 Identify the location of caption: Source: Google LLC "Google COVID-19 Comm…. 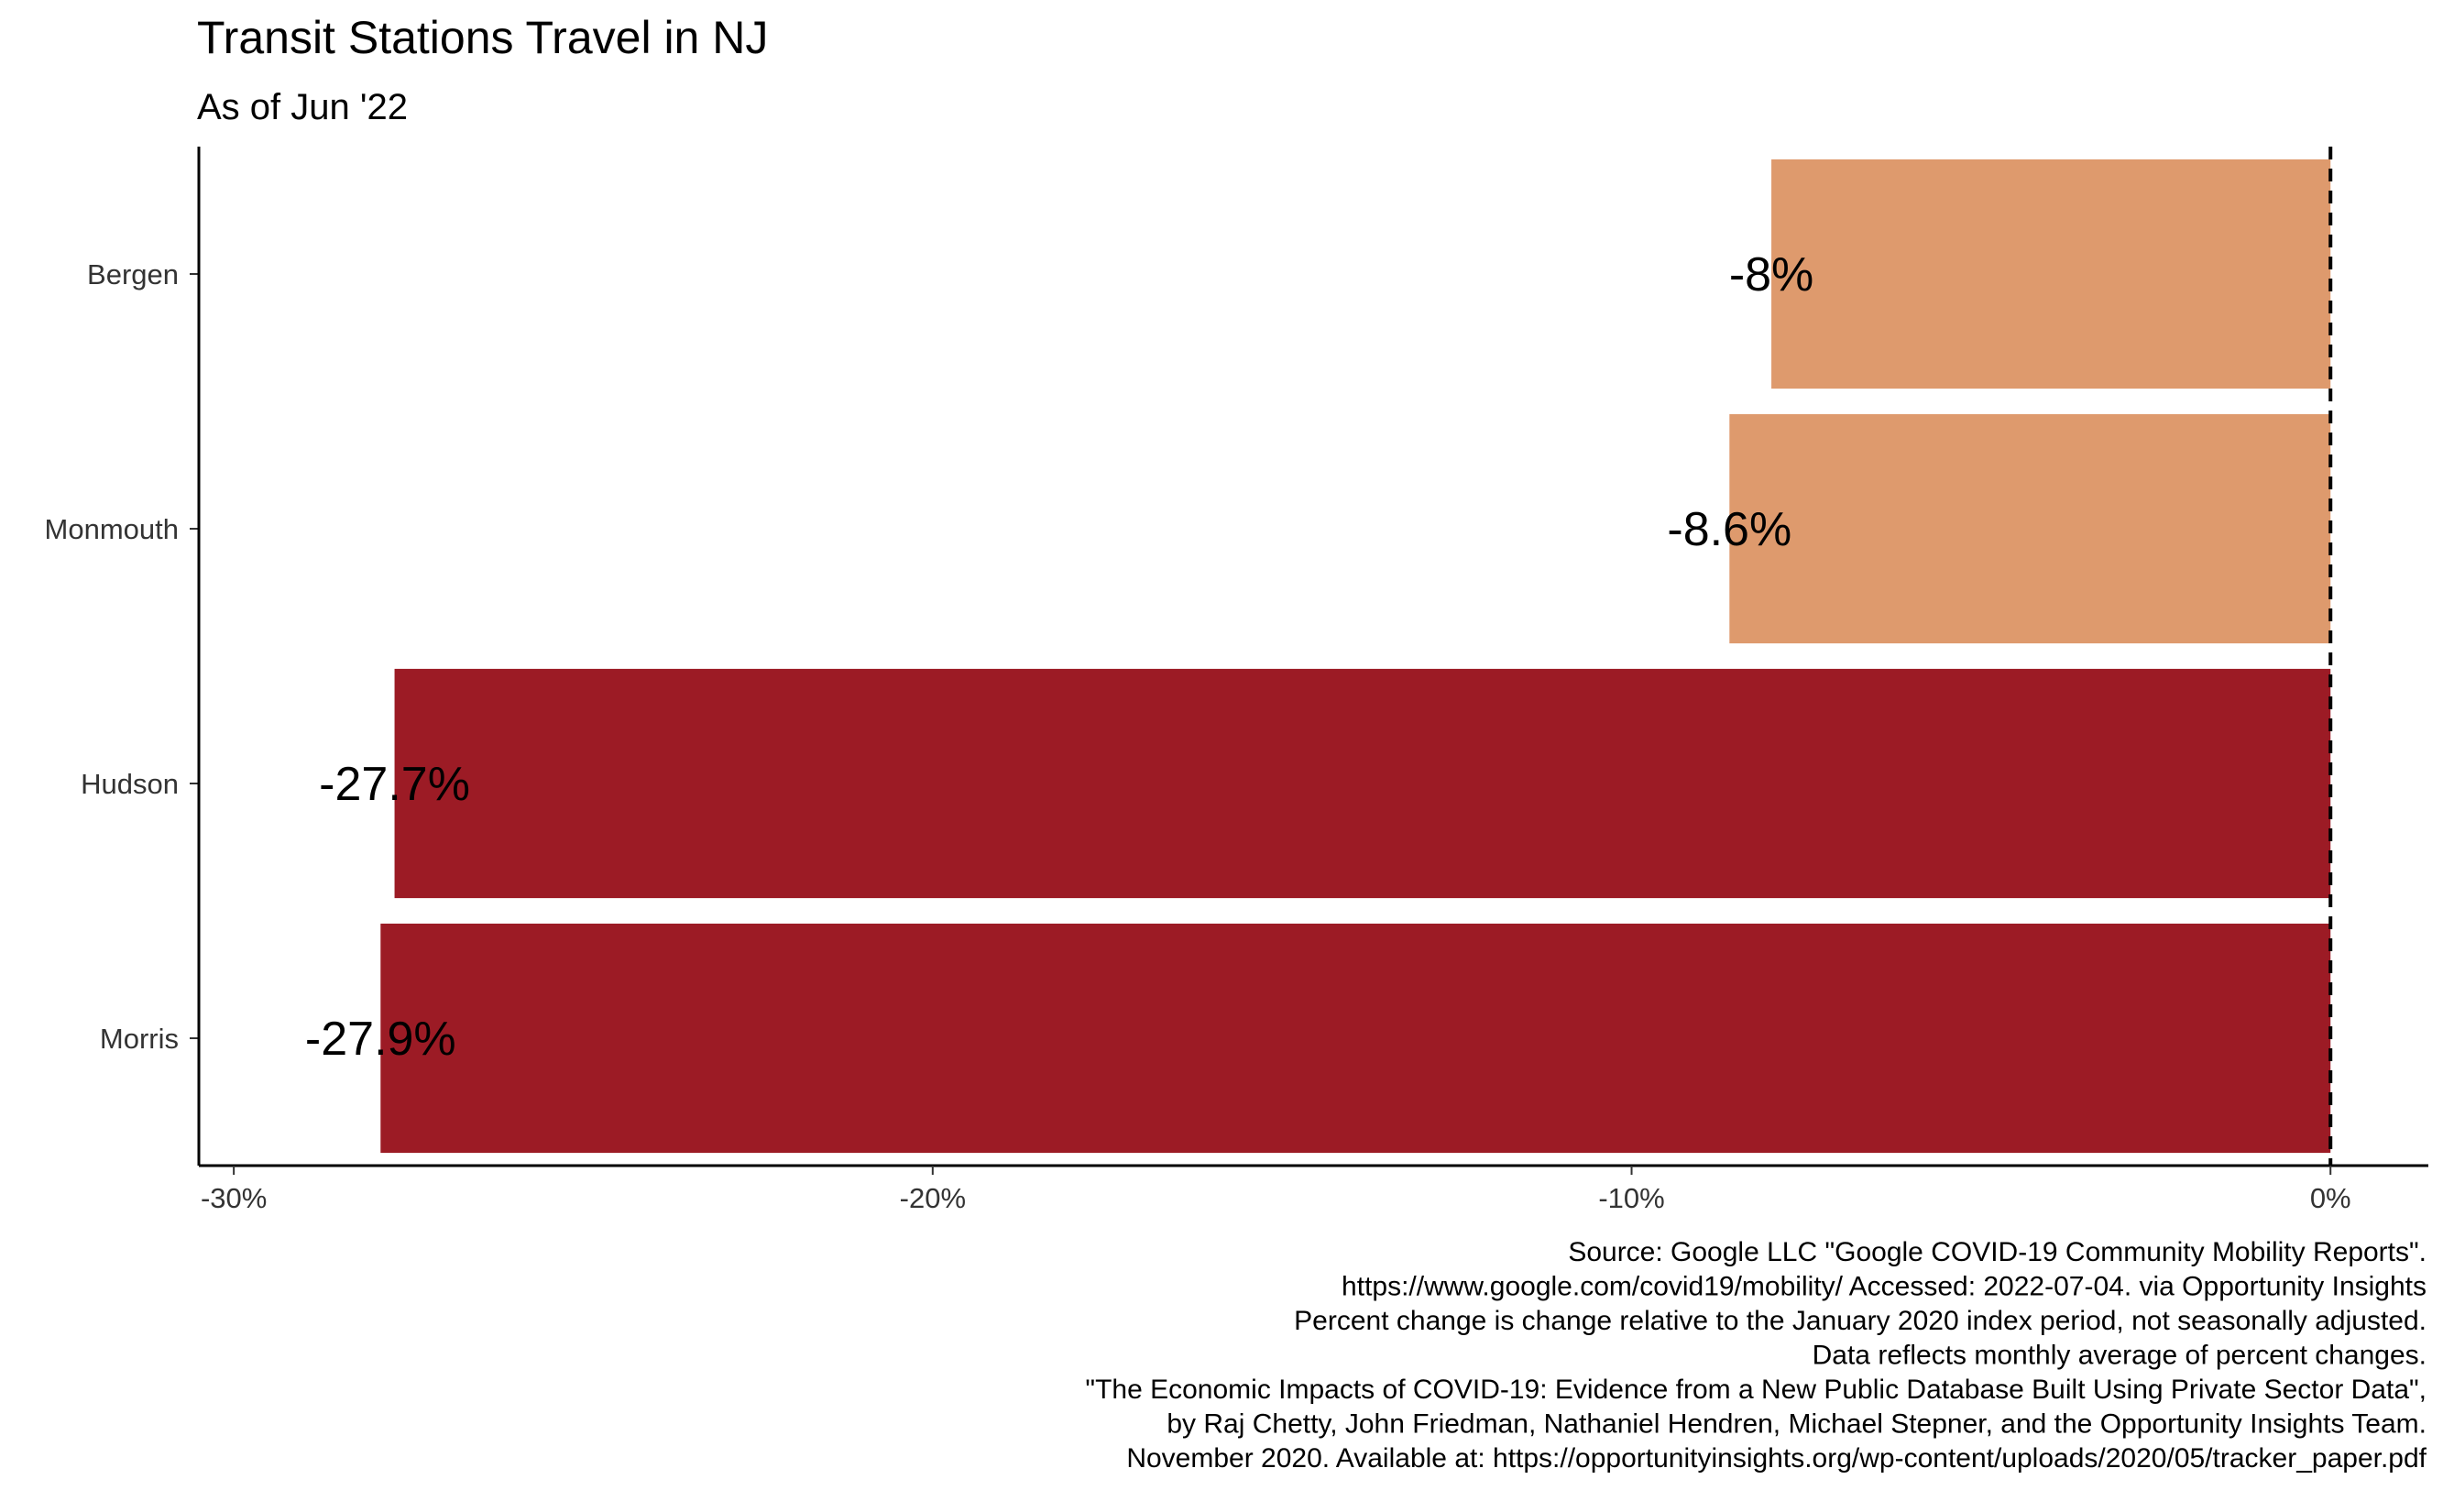
(1756, 1355).